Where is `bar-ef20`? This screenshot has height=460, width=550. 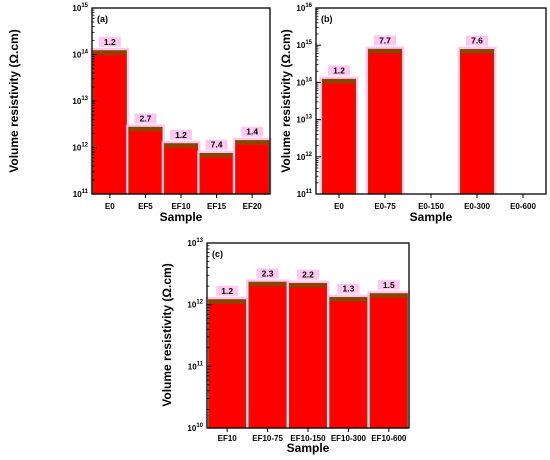 bar-ef20 is located at coordinates (252, 167).